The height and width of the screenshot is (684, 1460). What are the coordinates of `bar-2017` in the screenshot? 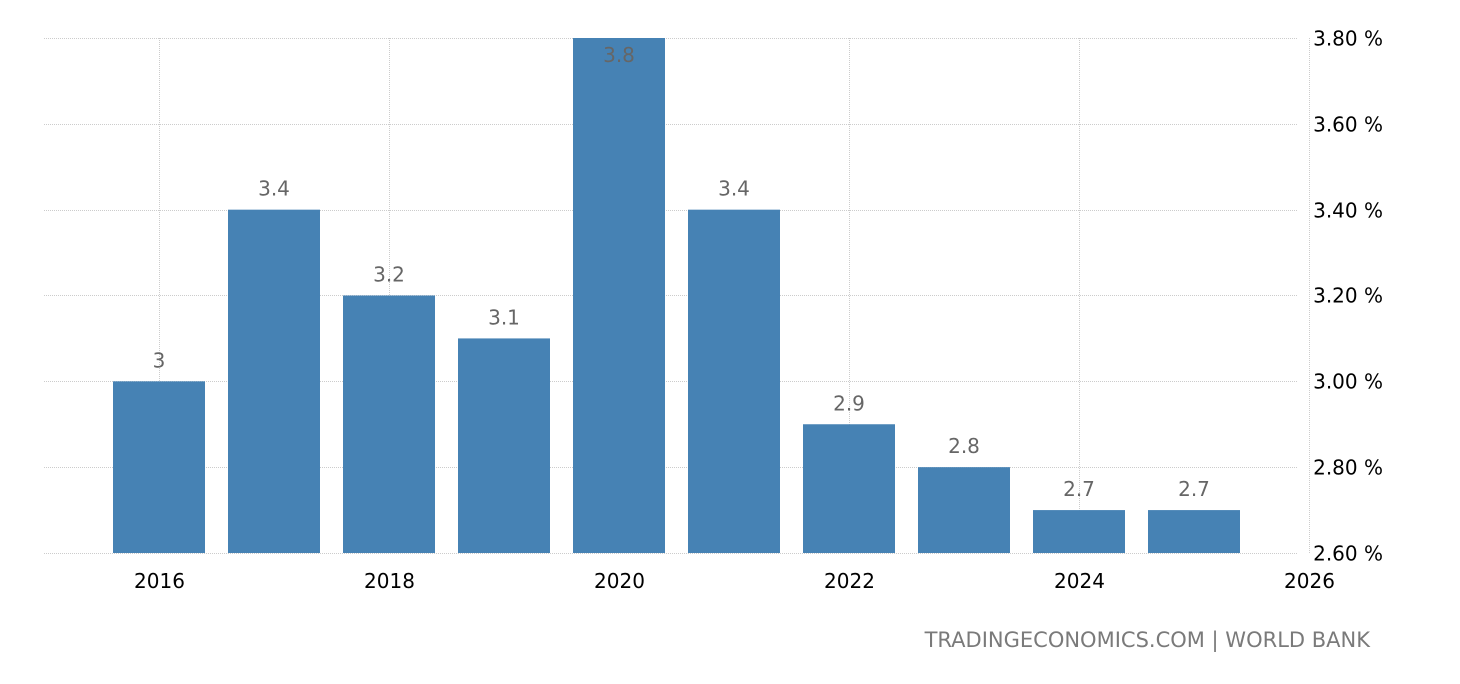 It's located at (274, 381).